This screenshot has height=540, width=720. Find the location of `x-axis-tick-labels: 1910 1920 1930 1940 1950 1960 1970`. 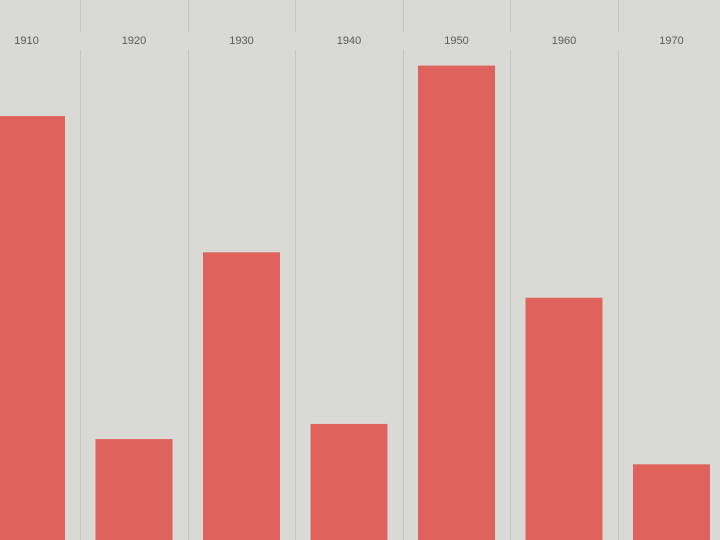

x-axis-tick-labels: 1910 1920 1930 1940 1950 1960 1970 is located at coordinates (348, 41).